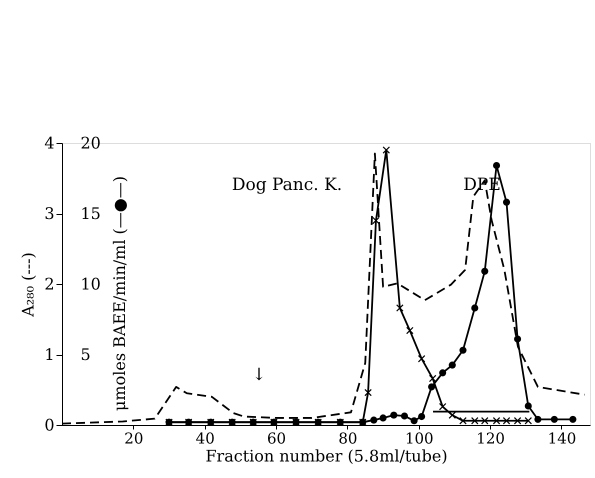 This screenshot has width=595, height=478. What do you see at coordinates (49, 143) in the screenshot?
I see `y-tick-label: 4` at bounding box center [49, 143].